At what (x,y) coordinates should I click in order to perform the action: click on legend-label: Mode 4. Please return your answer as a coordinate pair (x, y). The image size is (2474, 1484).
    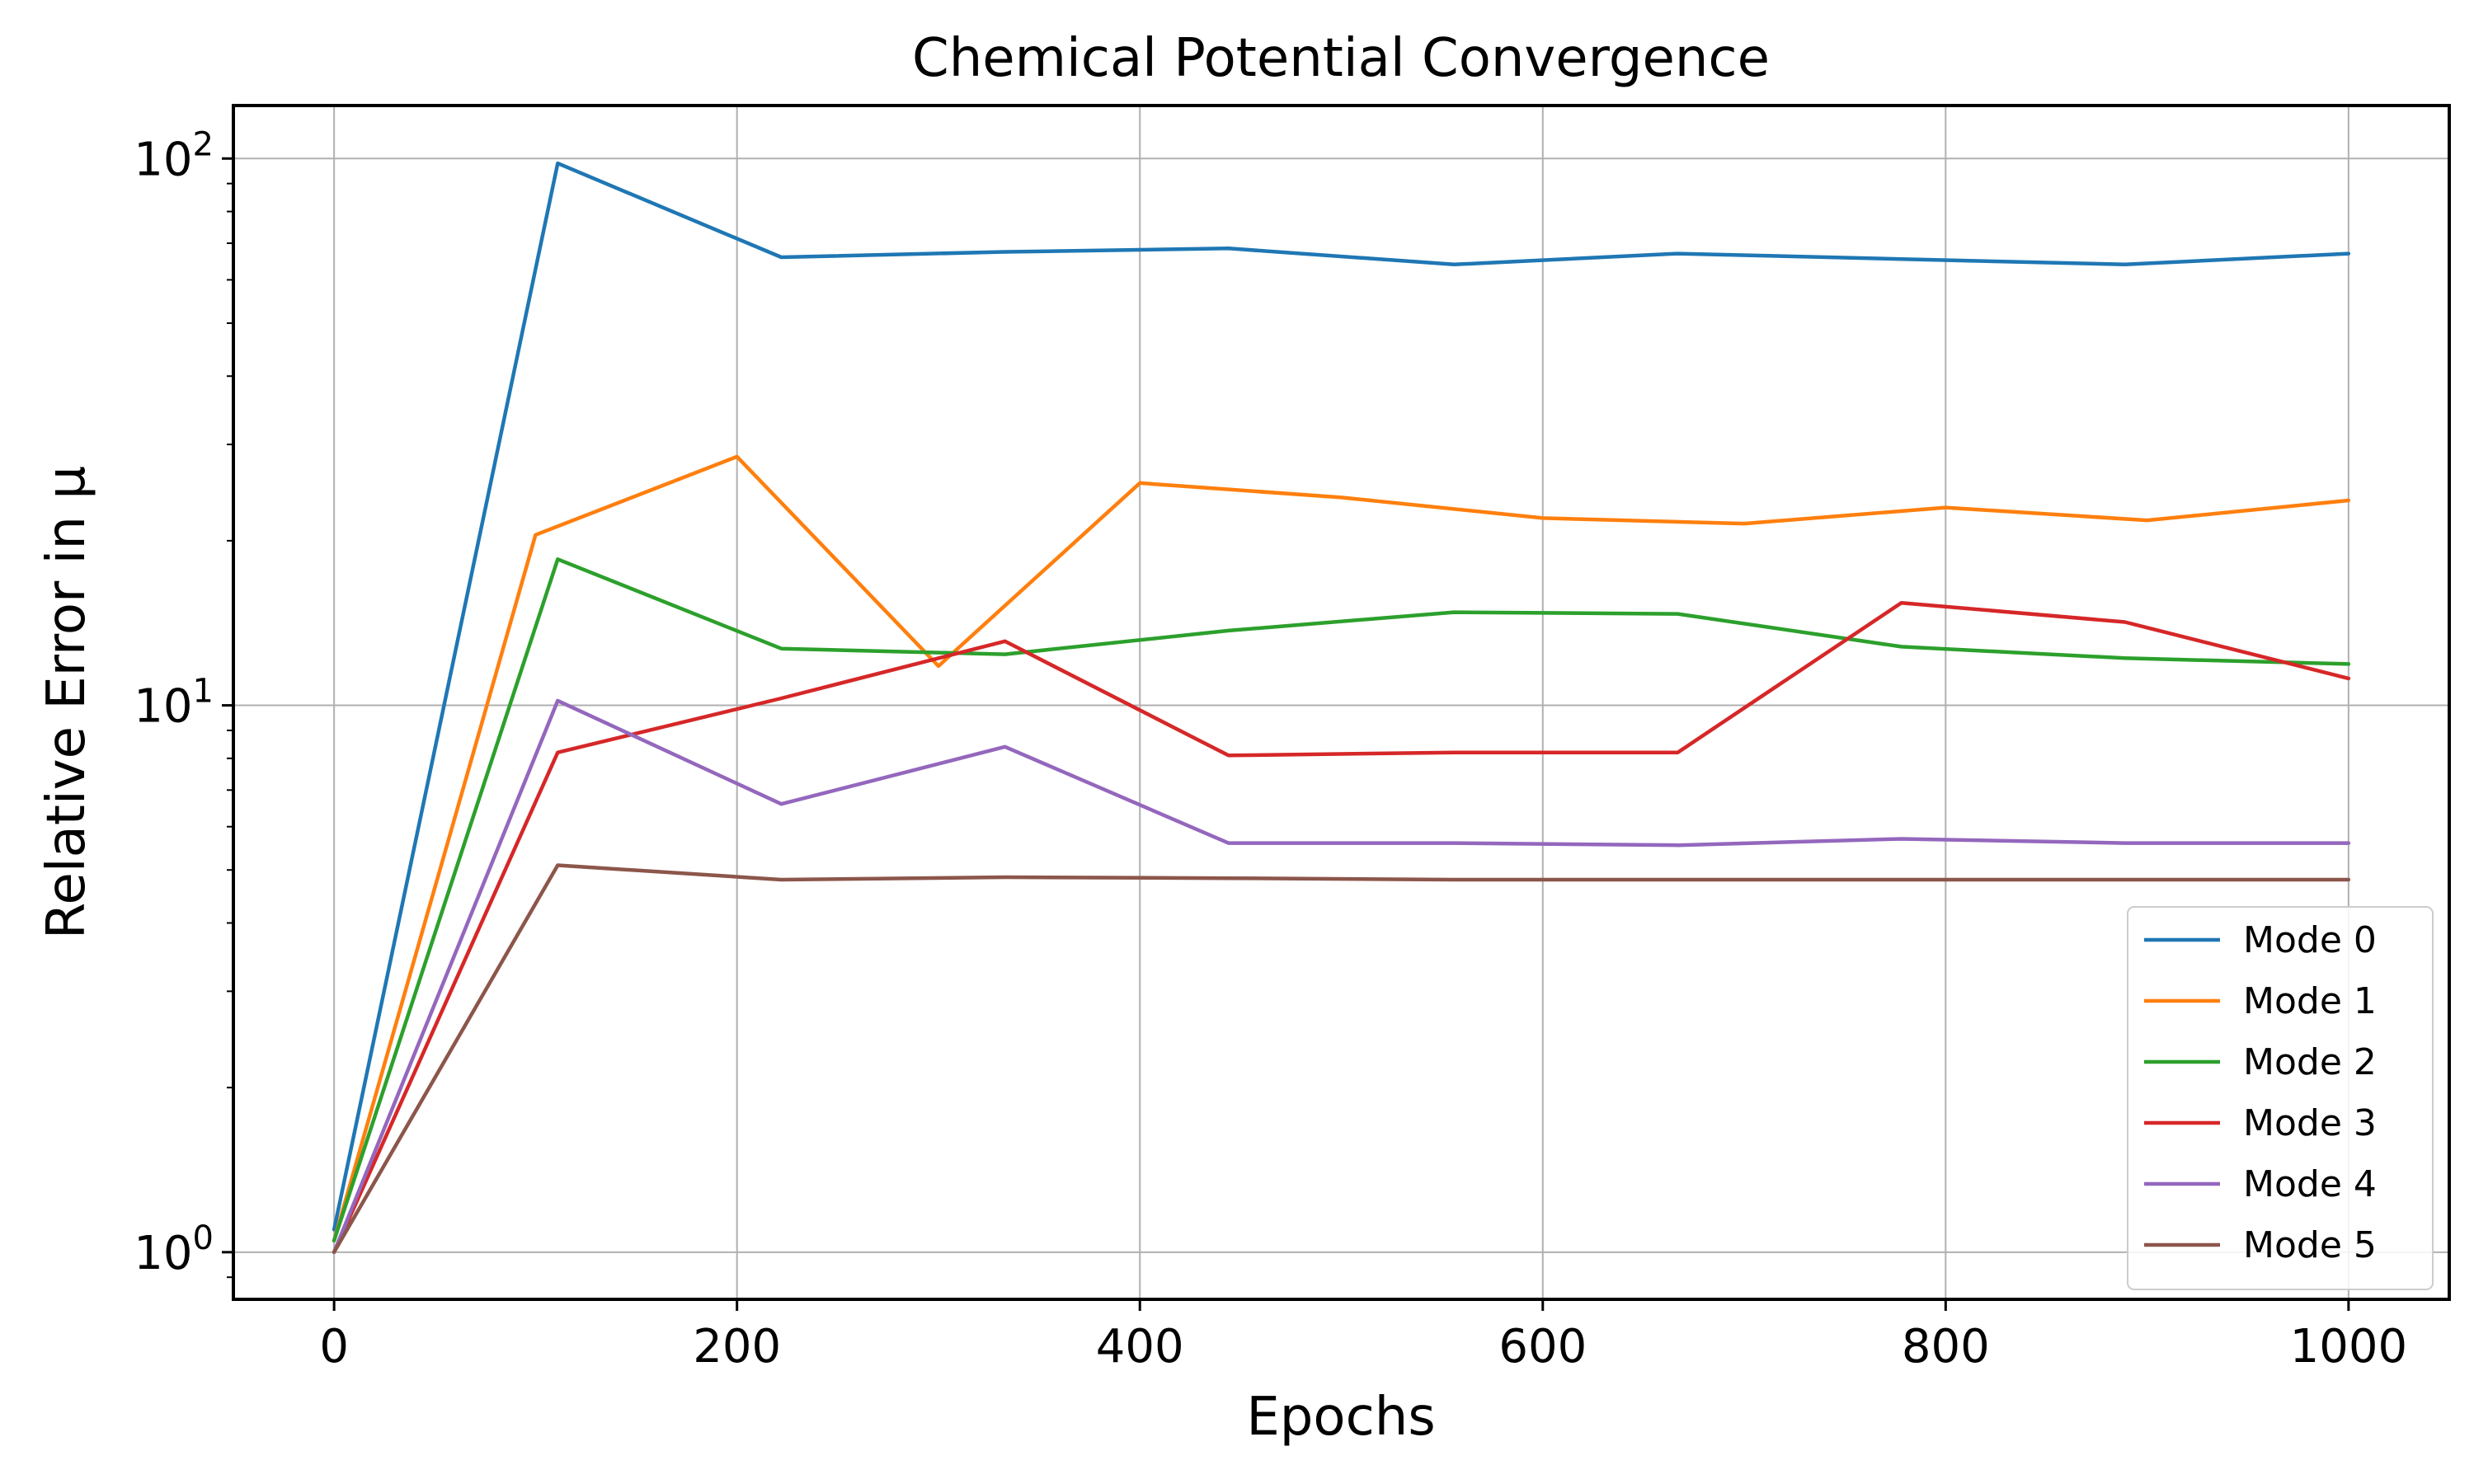
    Looking at the image, I should click on (2310, 1184).